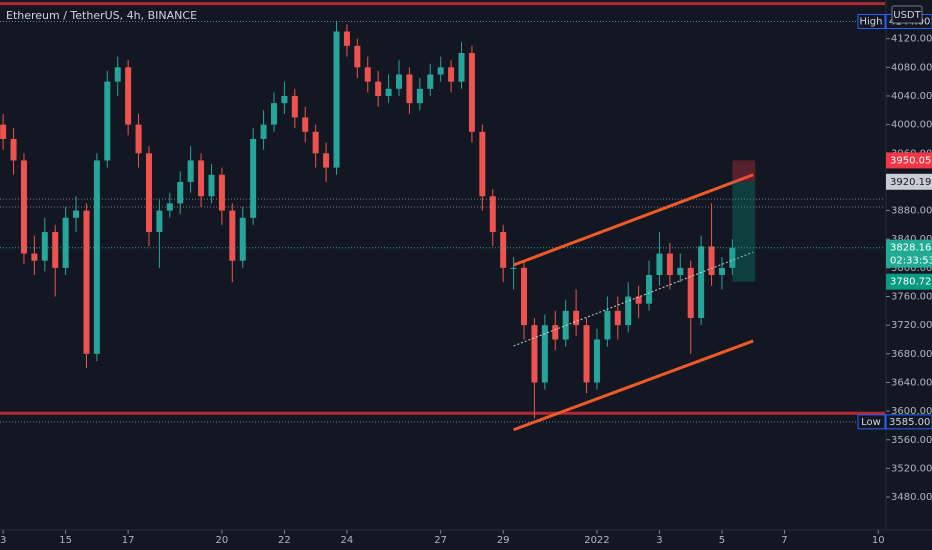 The image size is (932, 550). Describe the element at coordinates (596, 540) in the screenshot. I see `x-tick-label: 2022` at that location.